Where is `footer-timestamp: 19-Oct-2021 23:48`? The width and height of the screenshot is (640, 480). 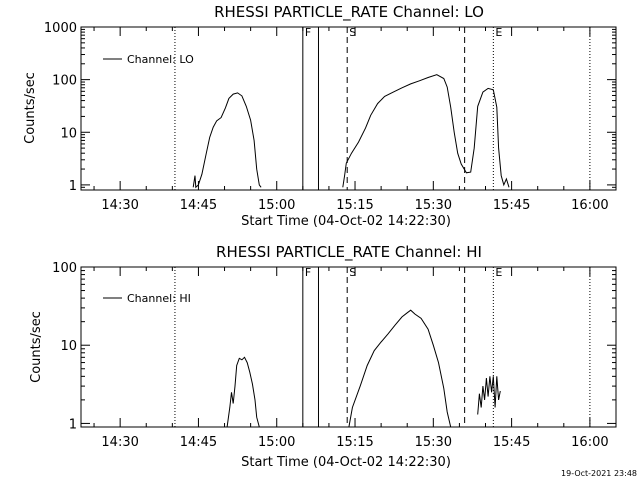 footer-timestamp: 19-Oct-2021 23:48 is located at coordinates (599, 473).